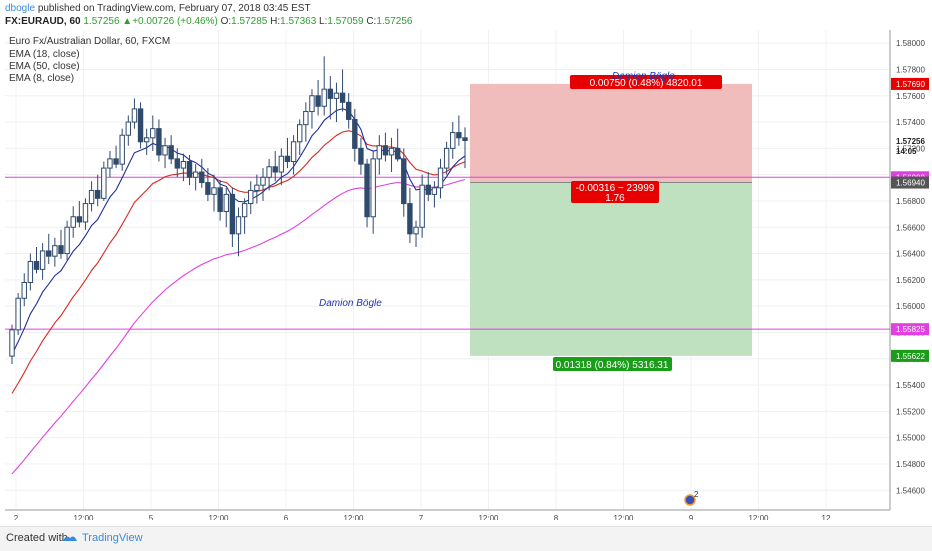 This screenshot has width=932, height=551. Describe the element at coordinates (696, 494) in the screenshot. I see `event-count: 2` at that location.